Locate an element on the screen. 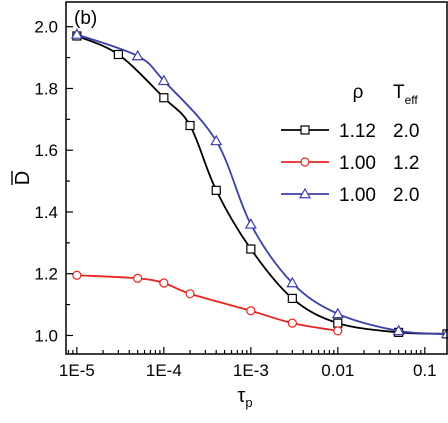 The width and height of the screenshot is (448, 423). y-axis-title: D is located at coordinates (23, 178).